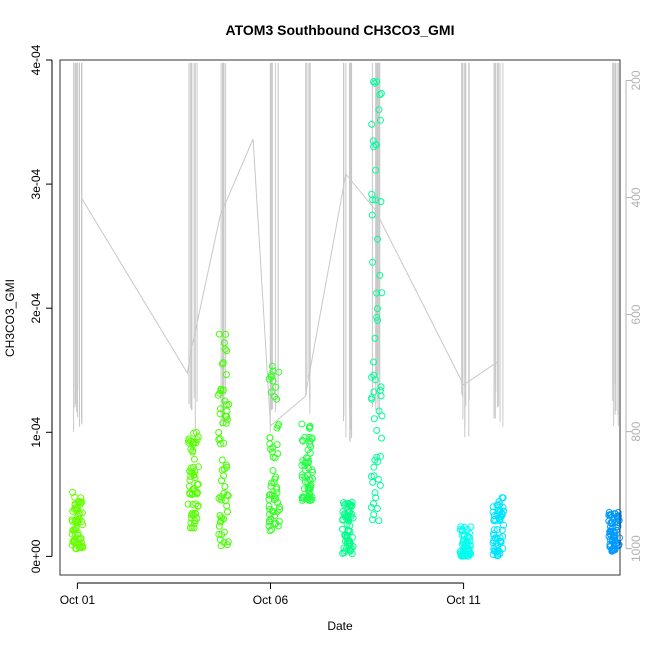 This screenshot has height=650, width=650. What do you see at coordinates (271, 600) in the screenshot?
I see `x-tick-label: Oct 06` at bounding box center [271, 600].